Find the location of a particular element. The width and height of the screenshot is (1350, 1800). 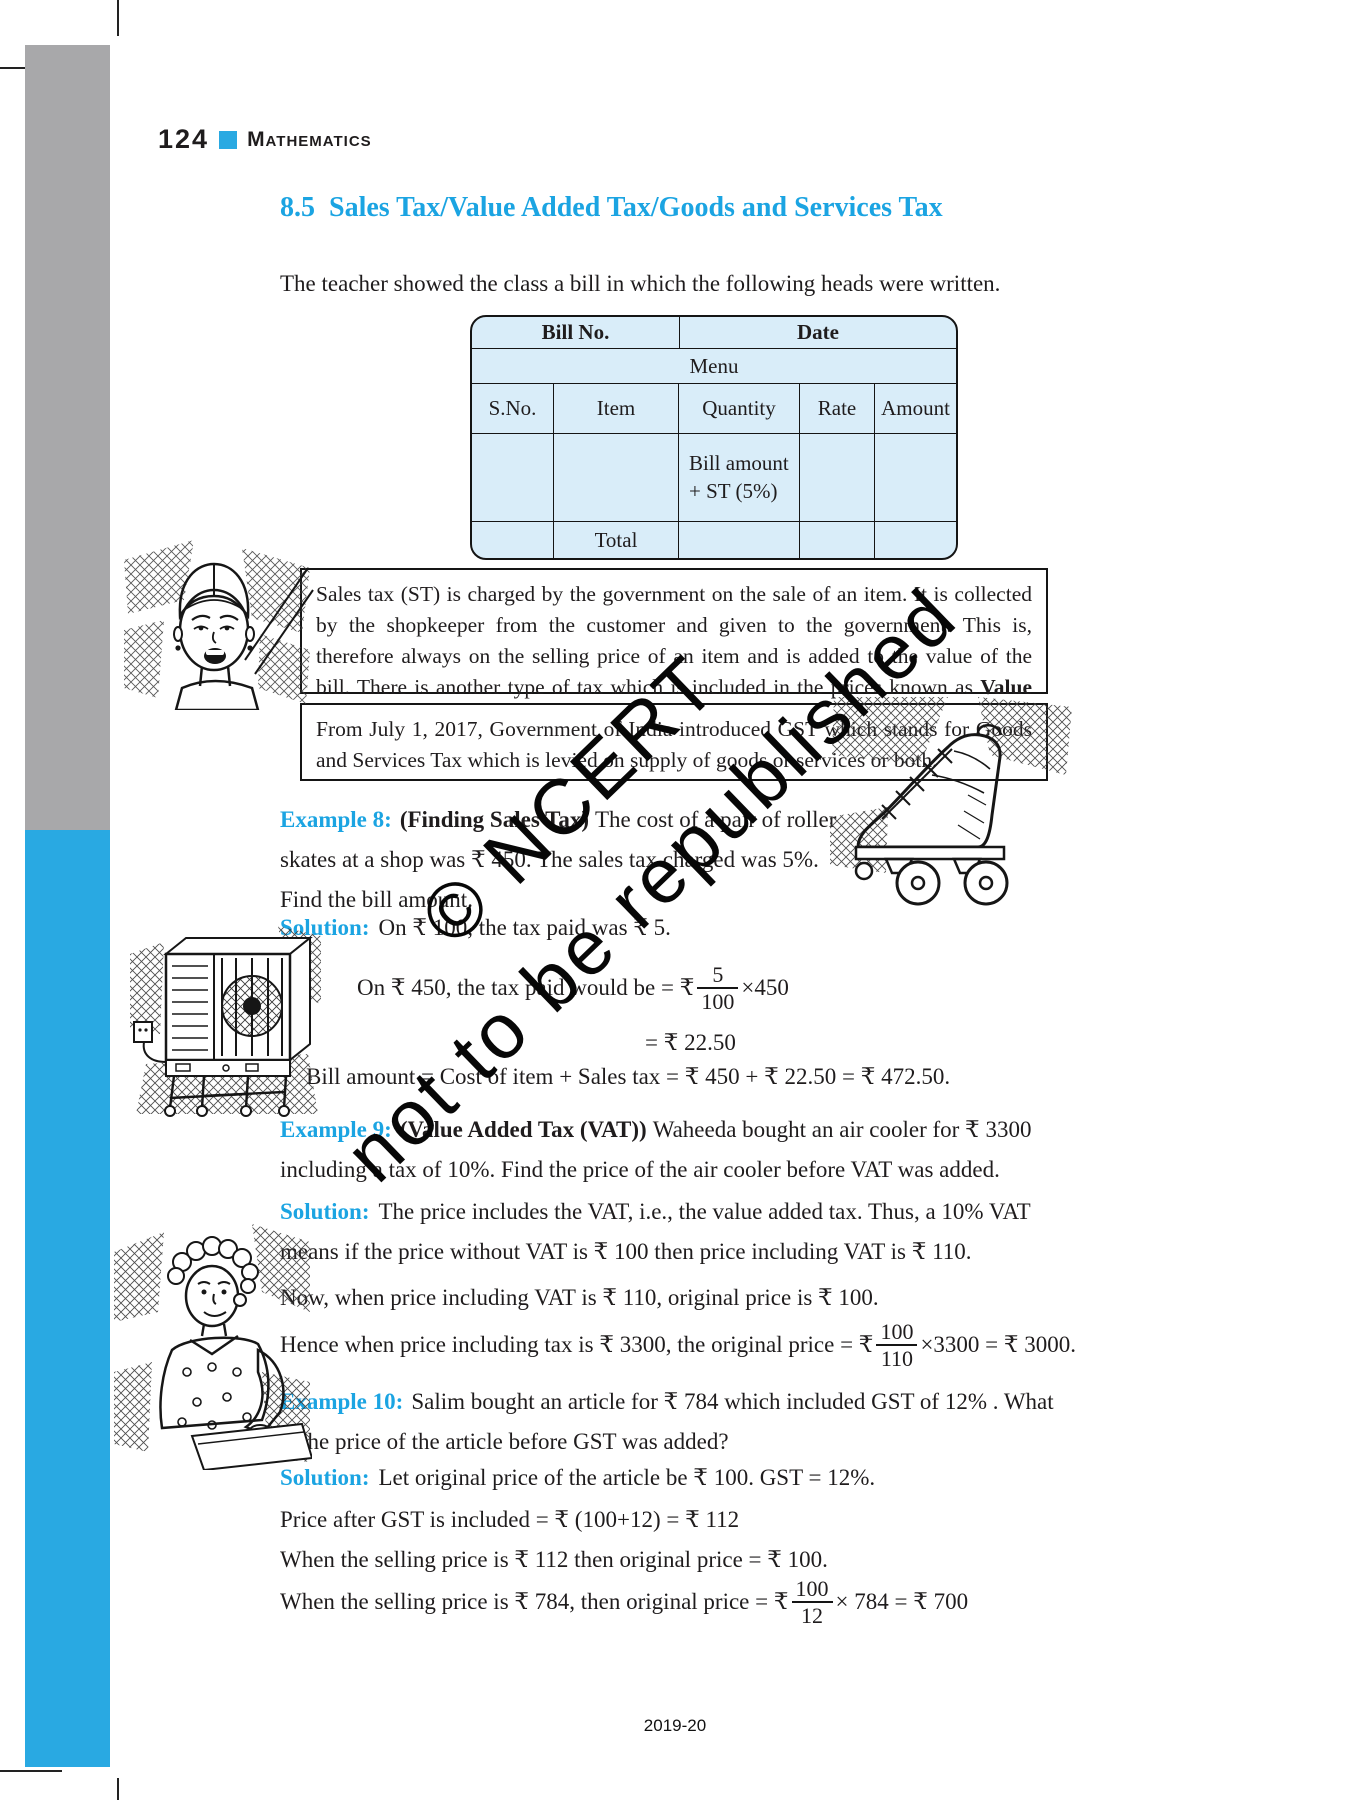

date-header: Date is located at coordinates (818, 332).